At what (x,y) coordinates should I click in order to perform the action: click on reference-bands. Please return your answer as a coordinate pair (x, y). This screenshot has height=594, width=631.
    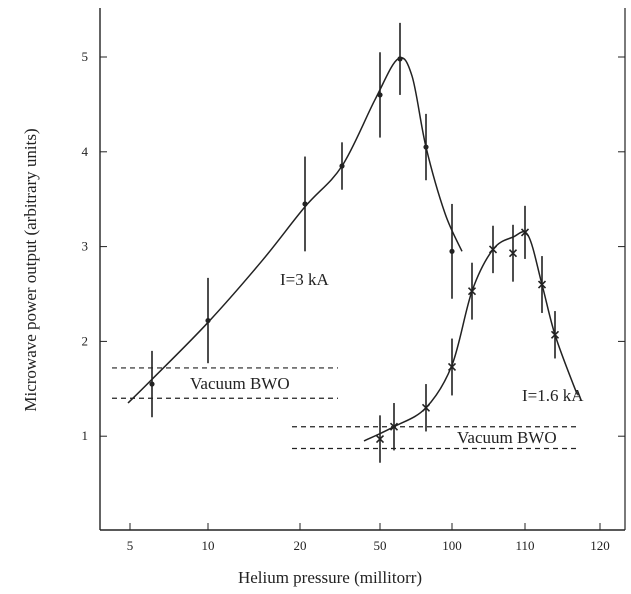
    Looking at the image, I should click on (346, 408).